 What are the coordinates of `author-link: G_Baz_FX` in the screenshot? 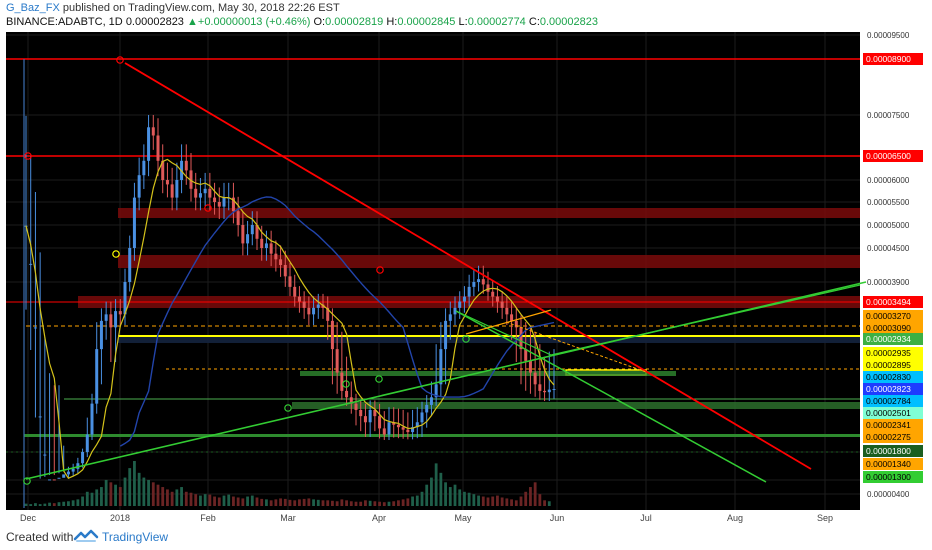 It's located at (33, 8).